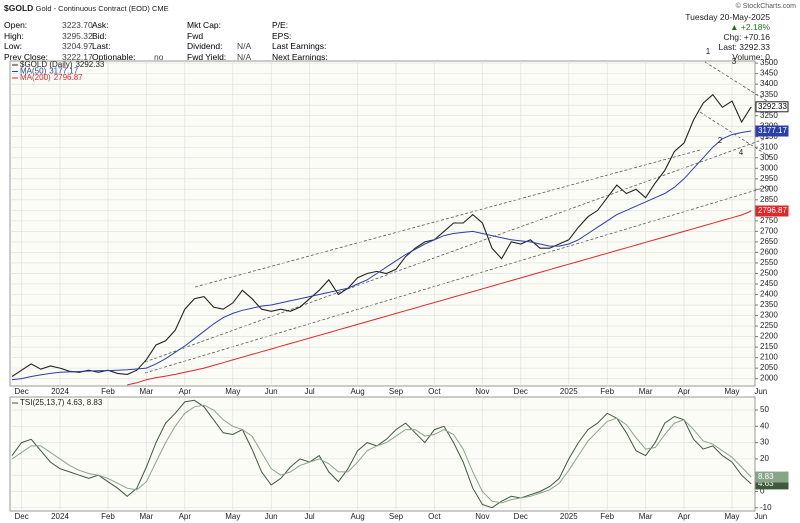 The image size is (800, 523). Describe the element at coordinates (769, 315) in the screenshot. I see `y-tick-label: 2300` at that location.